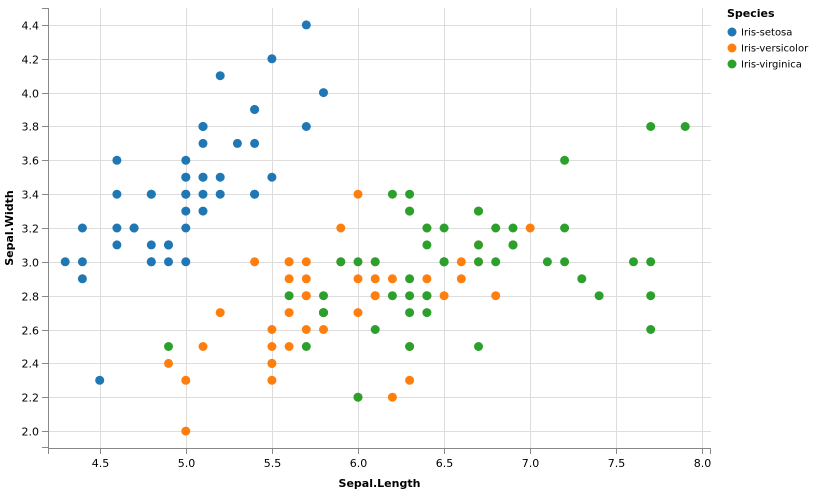 This screenshot has width=817, height=499. What do you see at coordinates (9, 228) in the screenshot?
I see `y-axis-title: Sepal.Width` at bounding box center [9, 228].